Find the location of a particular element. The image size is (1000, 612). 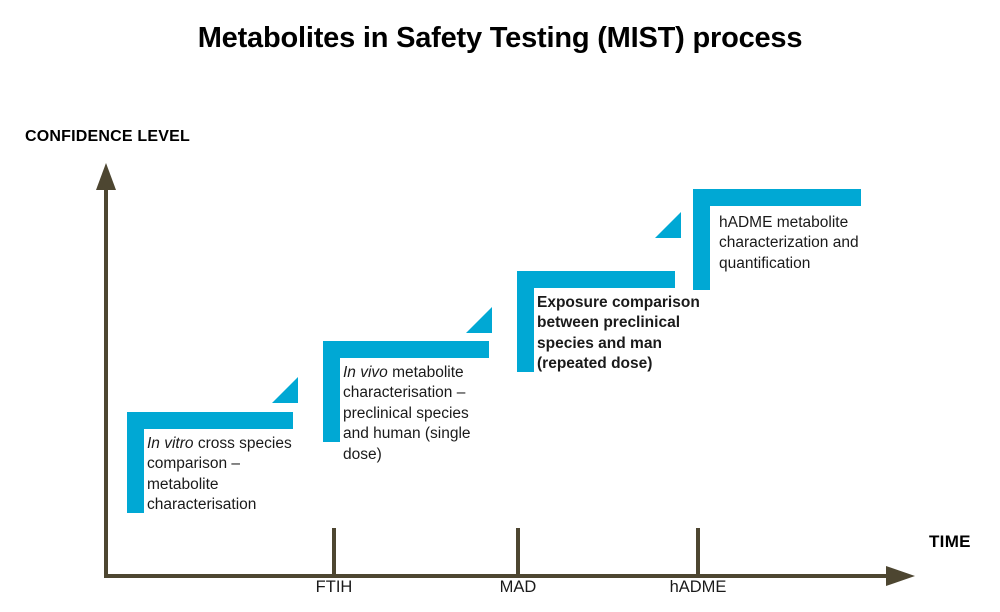

x-axis-label: TIME is located at coordinates (950, 541).